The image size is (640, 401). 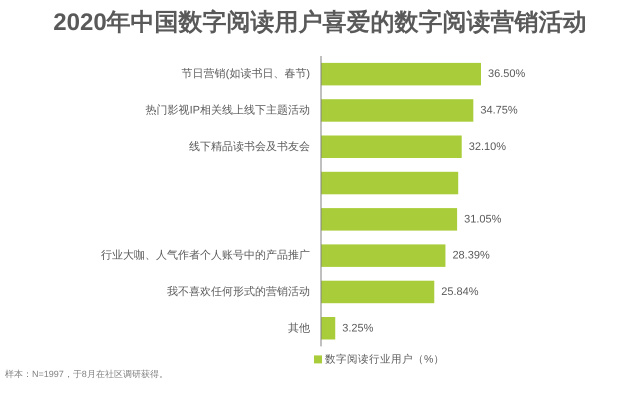 What do you see at coordinates (499, 110) in the screenshot?
I see `value-label: 34.75%` at bounding box center [499, 110].